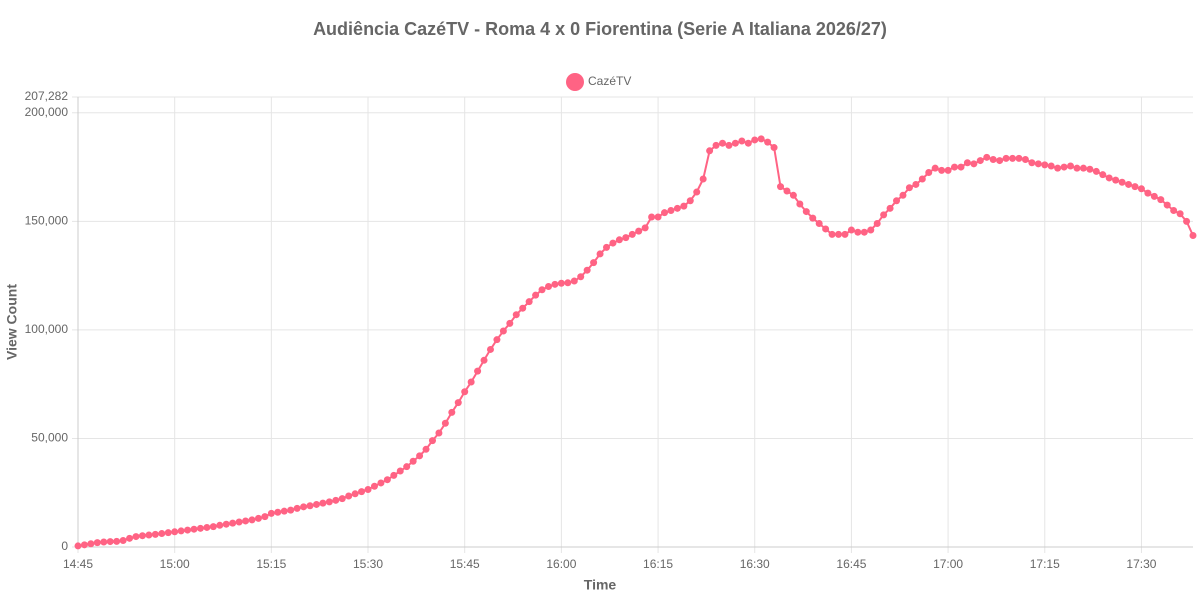  Describe the element at coordinates (175, 564) in the screenshot. I see `x-tick-label: 15:00` at that location.